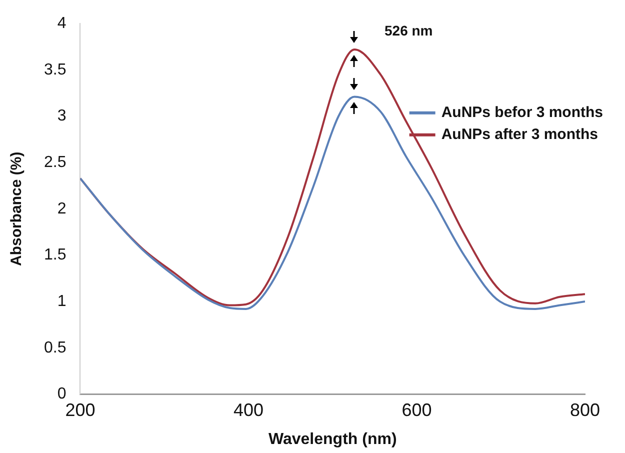 This screenshot has width=625, height=453. Describe the element at coordinates (61, 394) in the screenshot. I see `y-tick-label: 0` at that location.